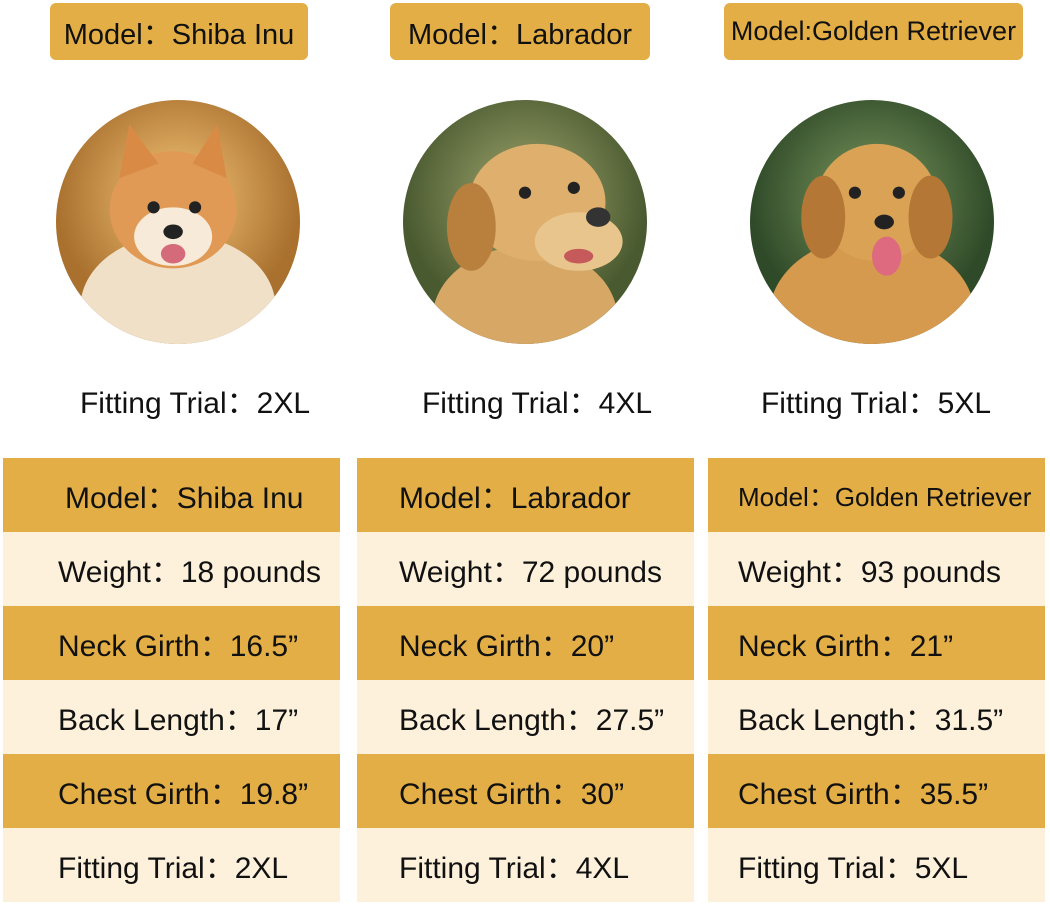  Describe the element at coordinates (525, 222) in the screenshot. I see `labrador-photo` at that location.